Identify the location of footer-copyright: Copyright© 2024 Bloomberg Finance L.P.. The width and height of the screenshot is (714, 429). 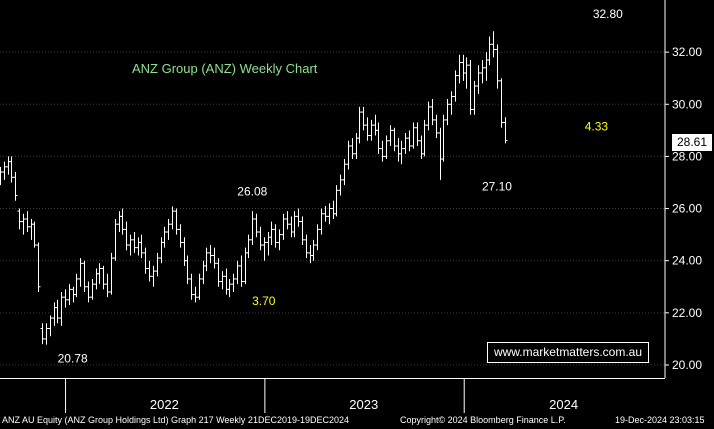
(483, 420).